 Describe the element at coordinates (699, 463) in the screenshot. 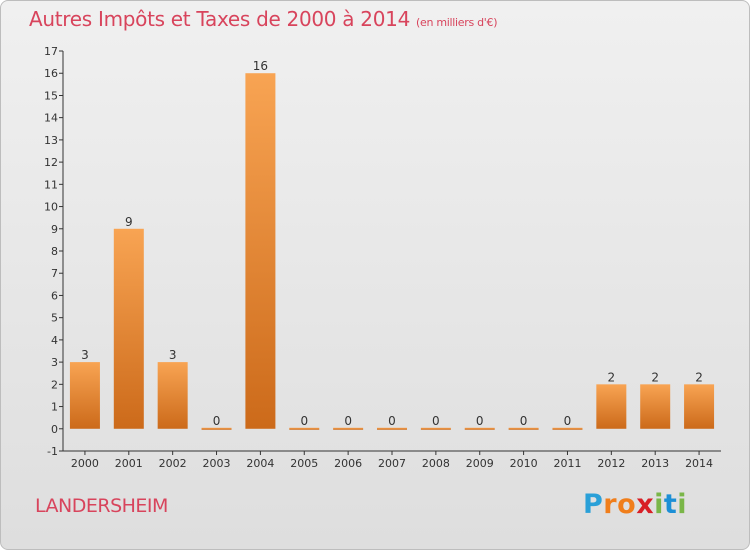

I see `x-tick-label: 2014` at that location.